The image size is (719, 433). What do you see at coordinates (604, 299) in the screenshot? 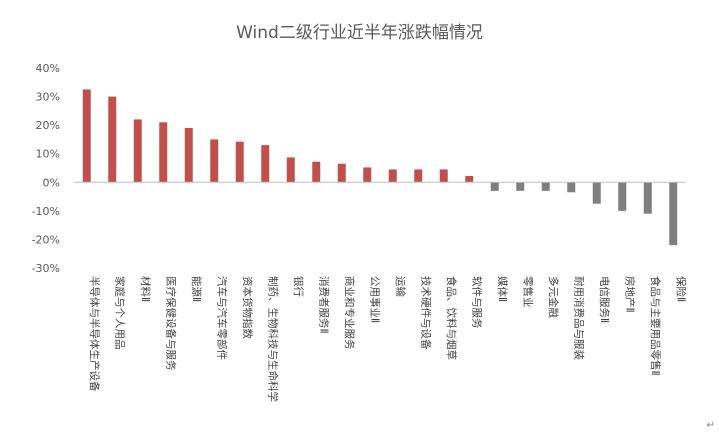
I see `x-category-label: 电信服务Ⅱ` at bounding box center [604, 299].